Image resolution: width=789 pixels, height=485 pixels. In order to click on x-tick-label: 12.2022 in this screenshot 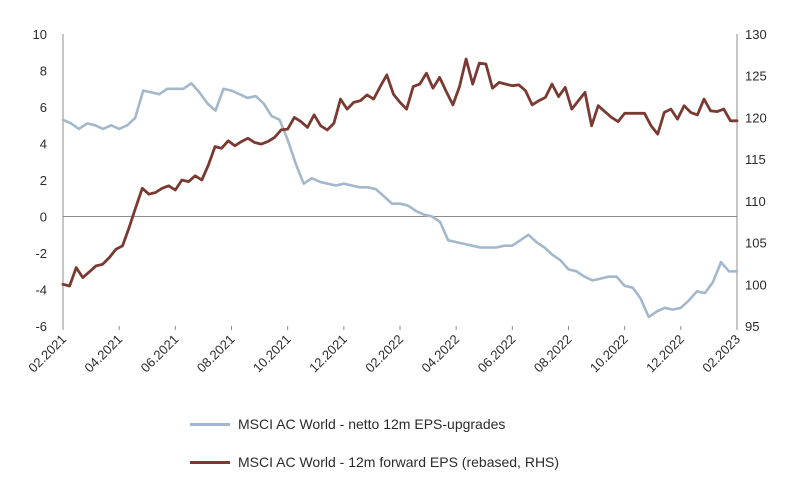, I will do `click(665, 354)`.